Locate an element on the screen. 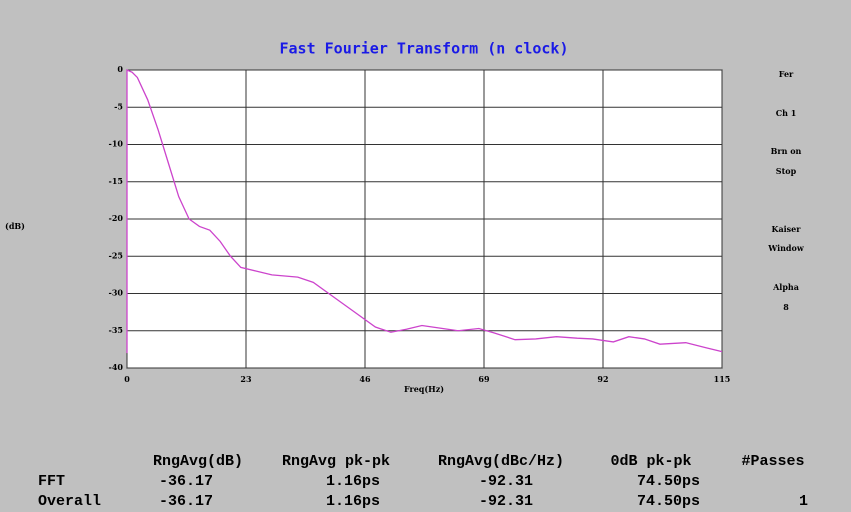 The width and height of the screenshot is (851, 512). y-axis-label: (dB) is located at coordinates (15, 226).